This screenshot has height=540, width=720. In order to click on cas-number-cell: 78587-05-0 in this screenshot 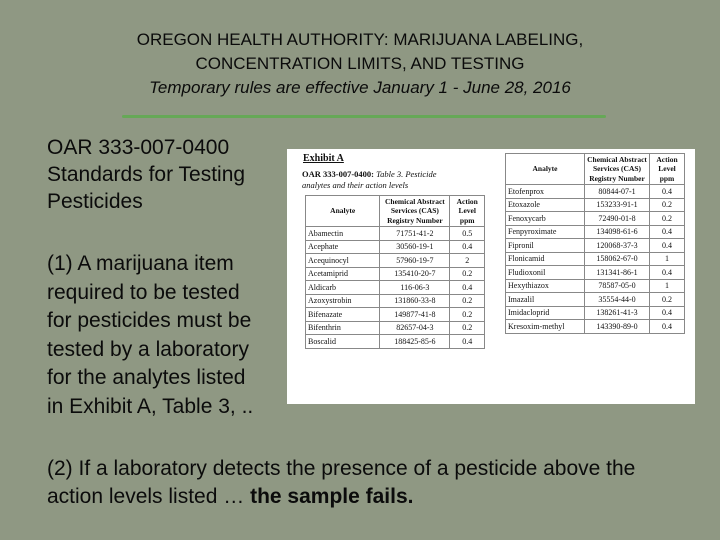, I will do `click(617, 286)`.